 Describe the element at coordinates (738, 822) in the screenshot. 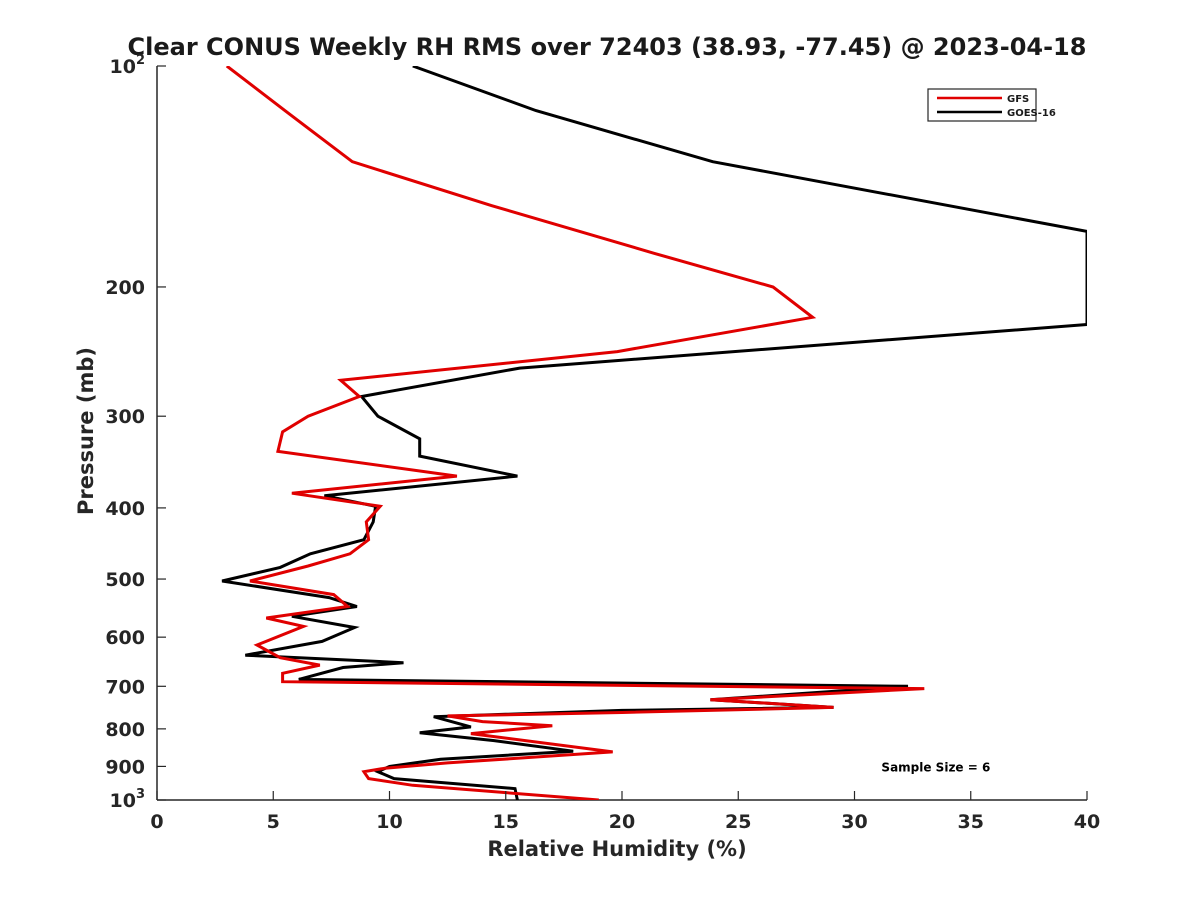

I see `x-tick-label: 25` at that location.